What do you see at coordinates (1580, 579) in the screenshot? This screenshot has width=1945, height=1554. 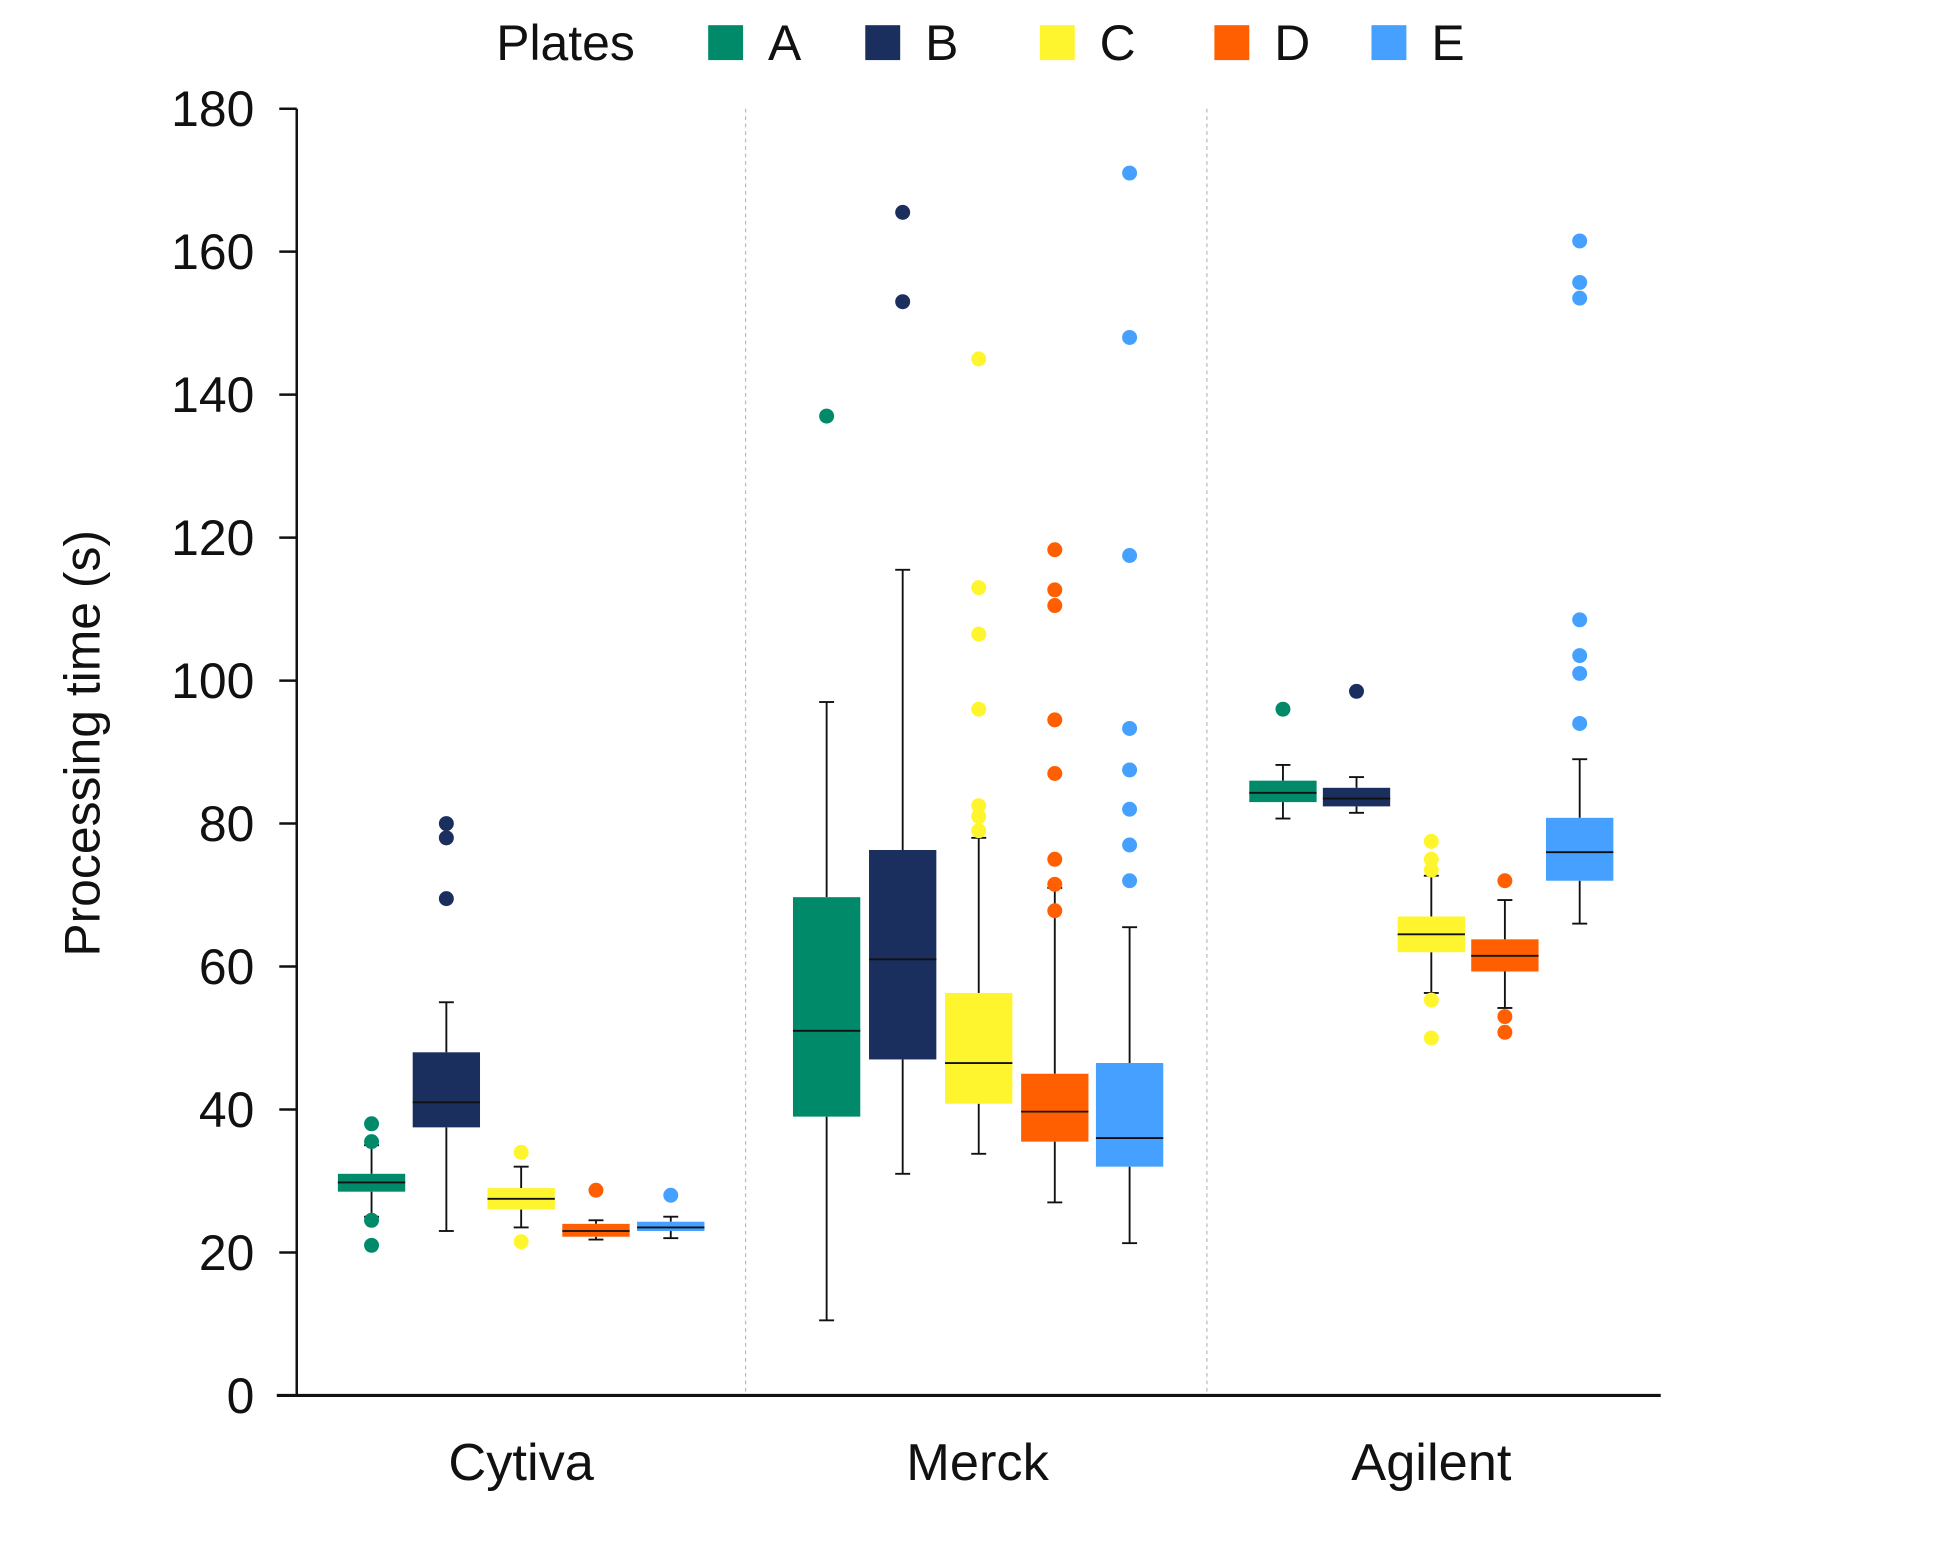 I see `box-E-agilent` at bounding box center [1580, 579].